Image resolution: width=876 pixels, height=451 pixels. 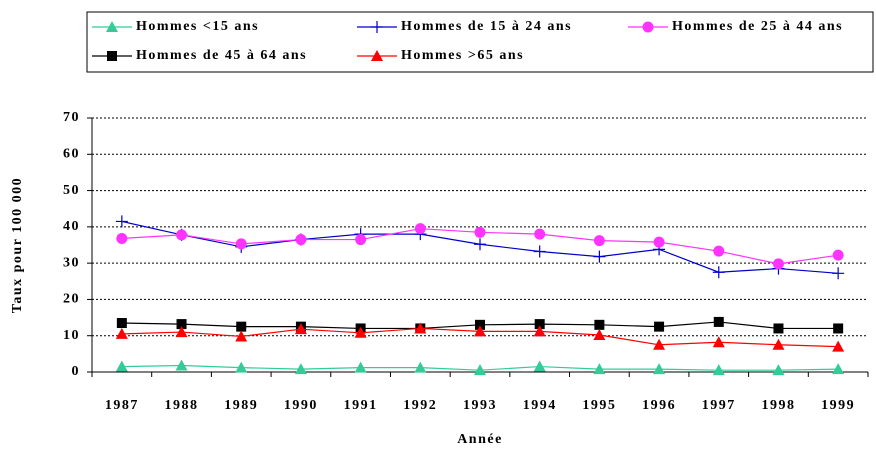 I want to click on legend-label: Hommes <15 ans, so click(x=197, y=26).